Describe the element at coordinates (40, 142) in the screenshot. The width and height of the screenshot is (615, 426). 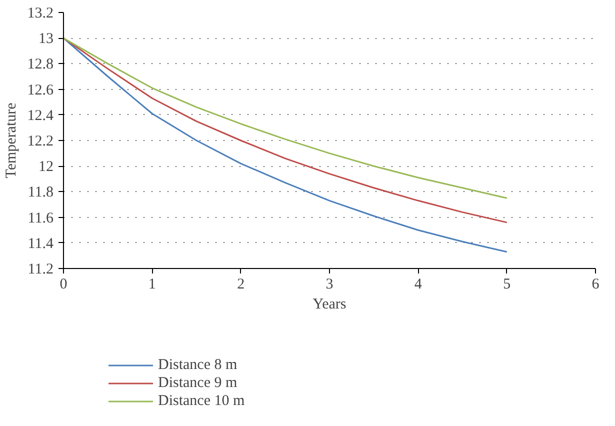
I see `y-tick-label: 12.2` at that location.